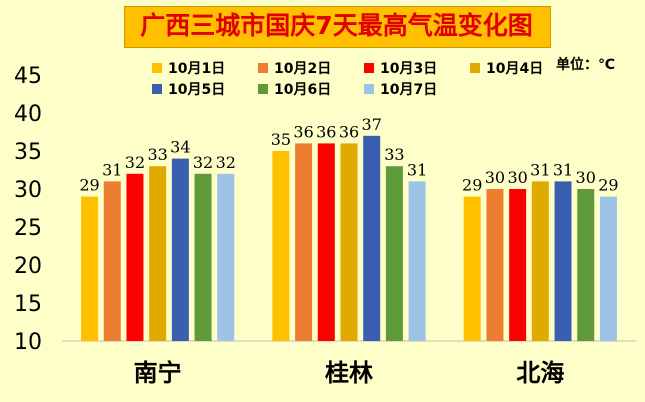  Describe the element at coordinates (28, 342) in the screenshot. I see `y-tick-label: 10` at that location.